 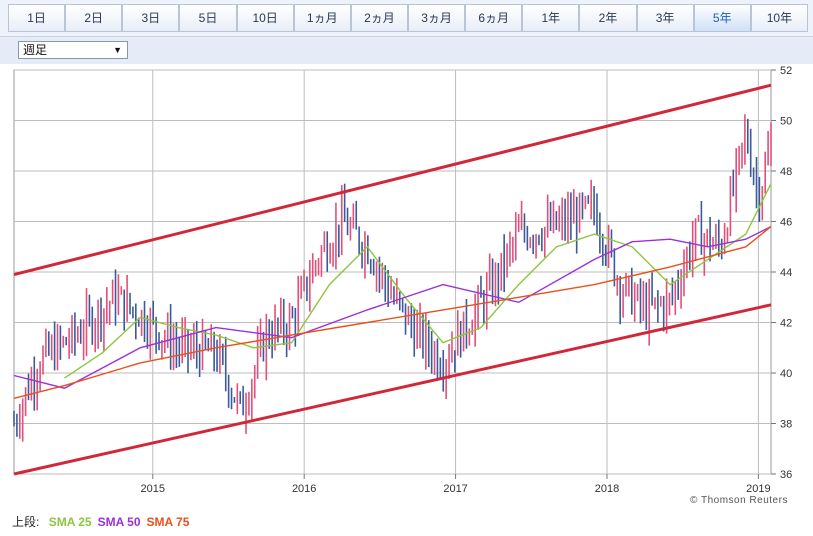 What do you see at coordinates (786, 71) in the screenshot?
I see `y-tick-label: 52` at bounding box center [786, 71].